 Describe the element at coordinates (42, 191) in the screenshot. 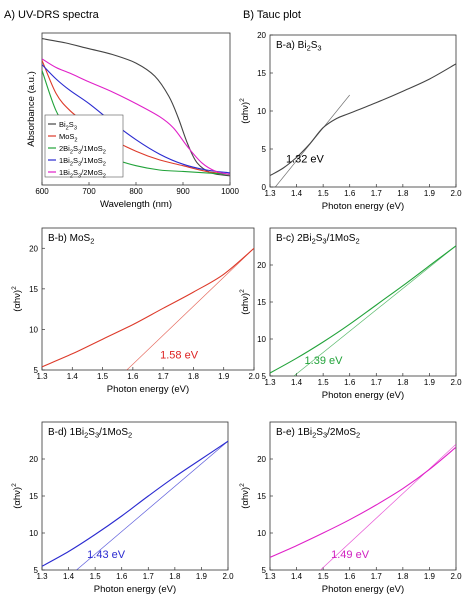

I see `x-tick-label: 600` at that location.